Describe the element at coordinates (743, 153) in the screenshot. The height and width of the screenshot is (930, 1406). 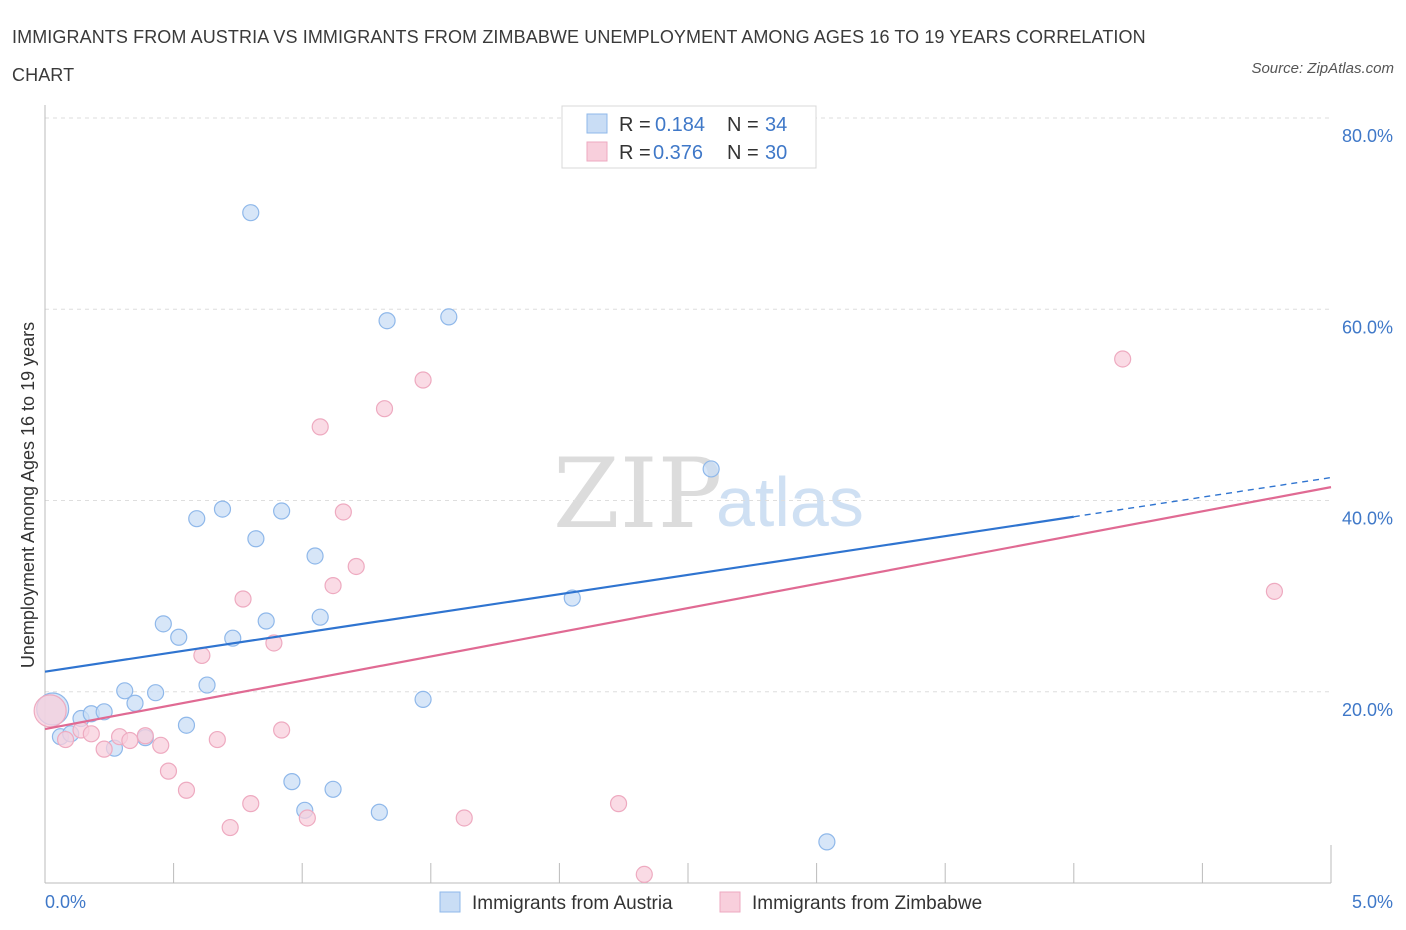
I see `stats-n-label-zimbabwe: N =` at that location.